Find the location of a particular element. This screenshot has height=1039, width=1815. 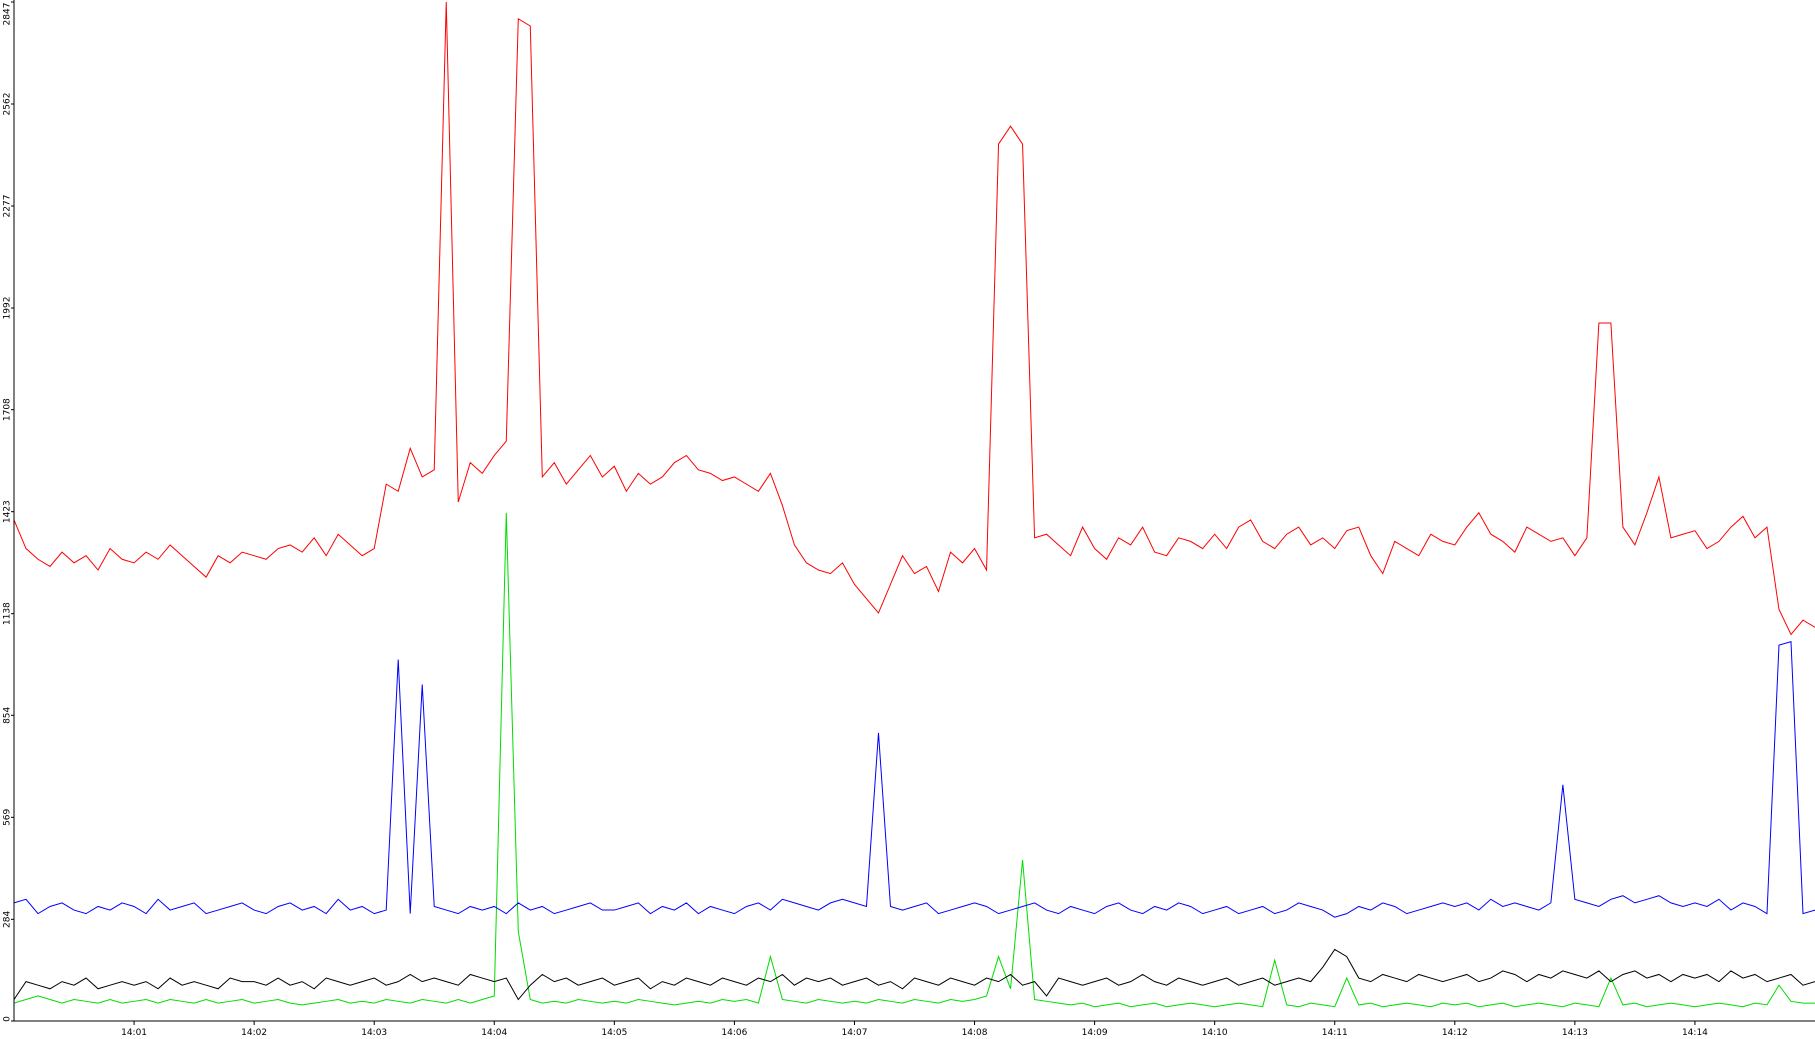

y-tick-label: 2562 is located at coordinates (8, 104).